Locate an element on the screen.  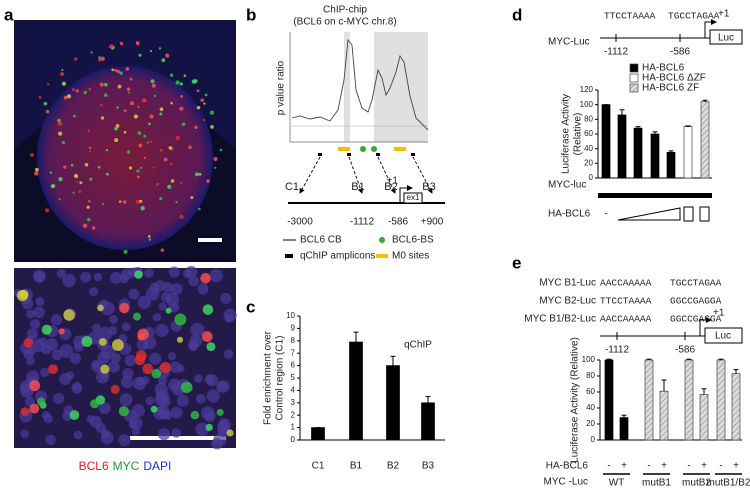
site-sequence: GGCCGAGGA is located at coordinates (696, 301).